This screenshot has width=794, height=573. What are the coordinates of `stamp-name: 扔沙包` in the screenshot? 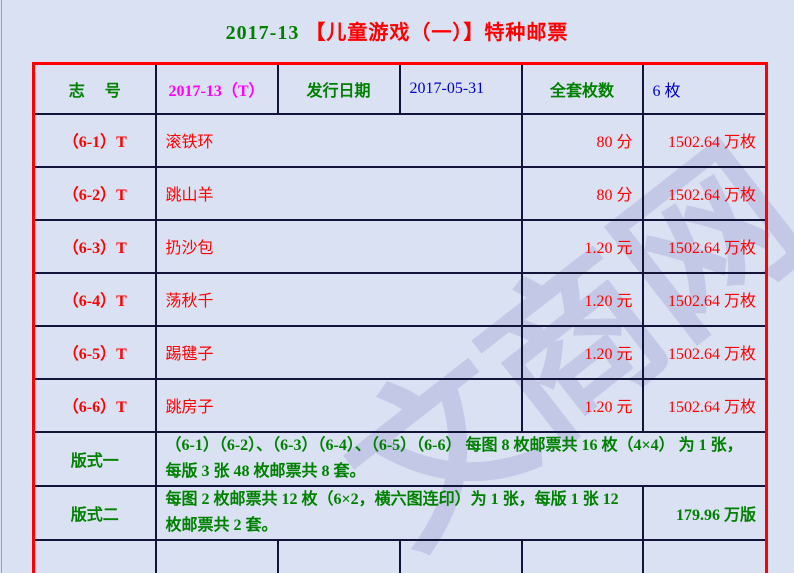 It's located at (338, 246).